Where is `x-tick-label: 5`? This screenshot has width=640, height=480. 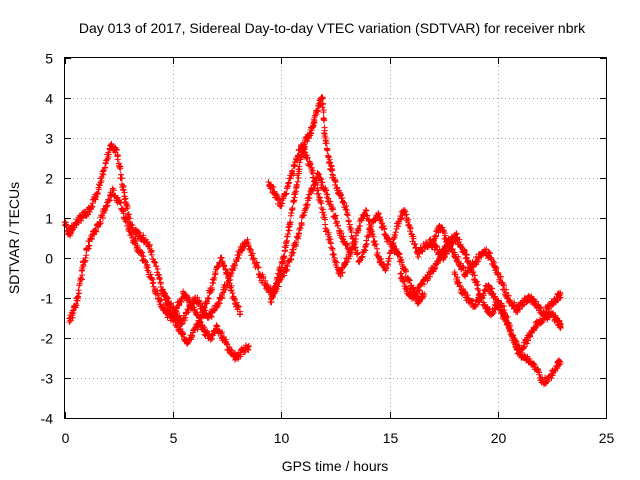
x-tick-label: 5 is located at coordinates (174, 438).